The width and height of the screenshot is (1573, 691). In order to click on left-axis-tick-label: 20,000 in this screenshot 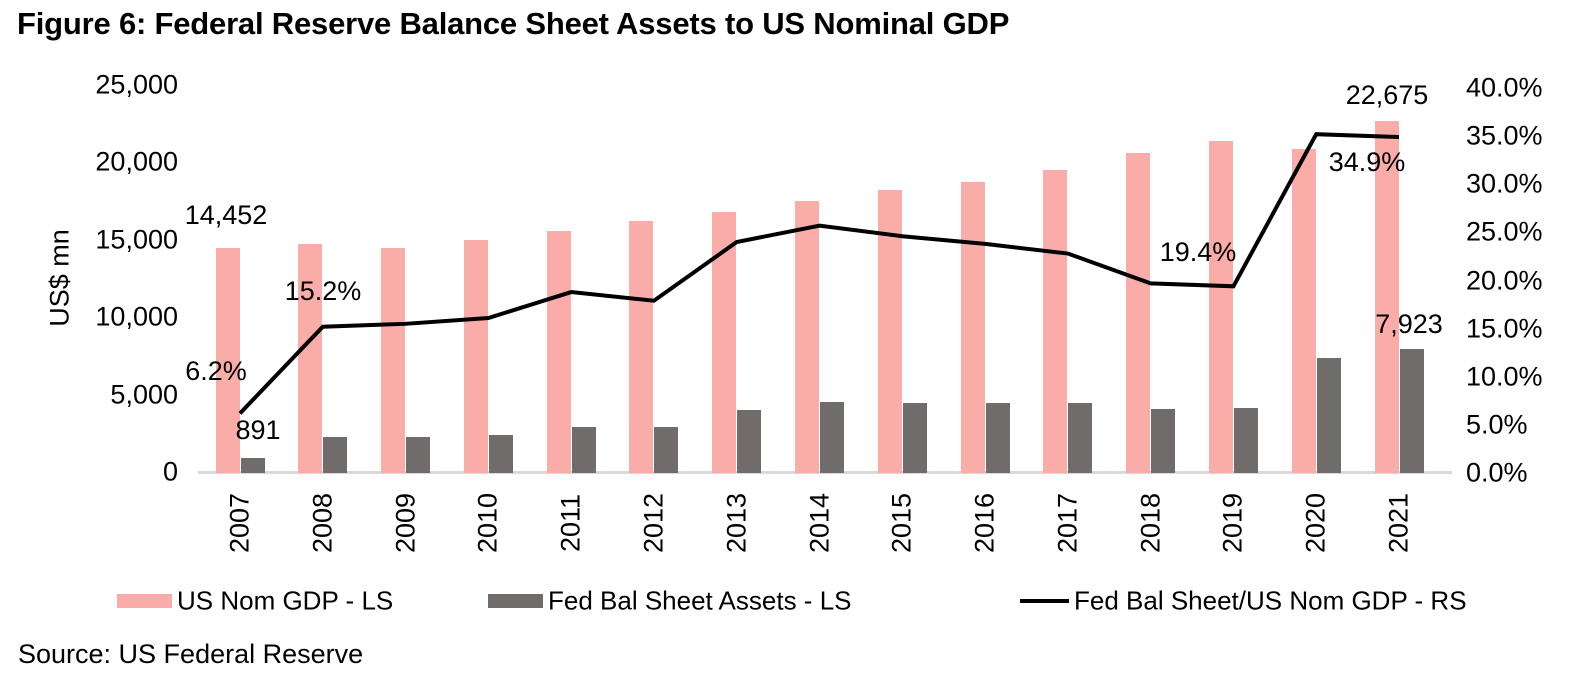, I will do `click(136, 161)`.